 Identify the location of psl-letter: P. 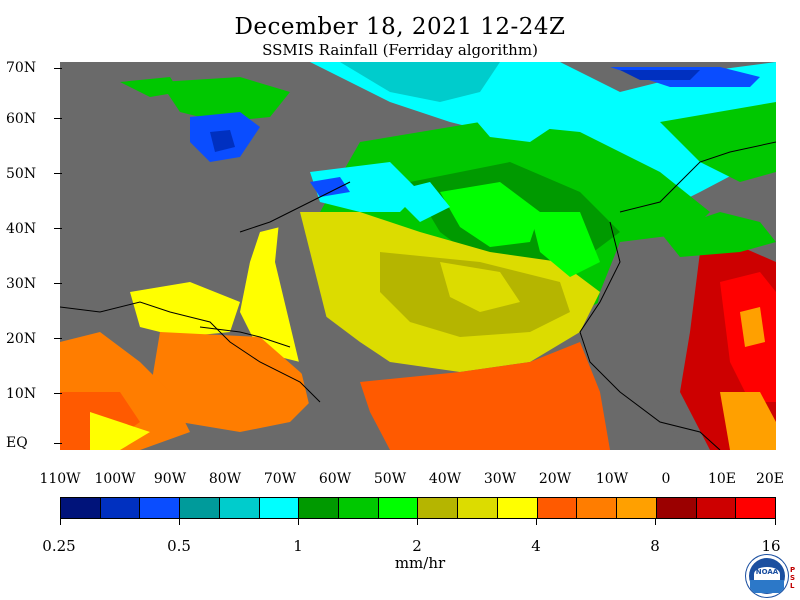
(793, 570).